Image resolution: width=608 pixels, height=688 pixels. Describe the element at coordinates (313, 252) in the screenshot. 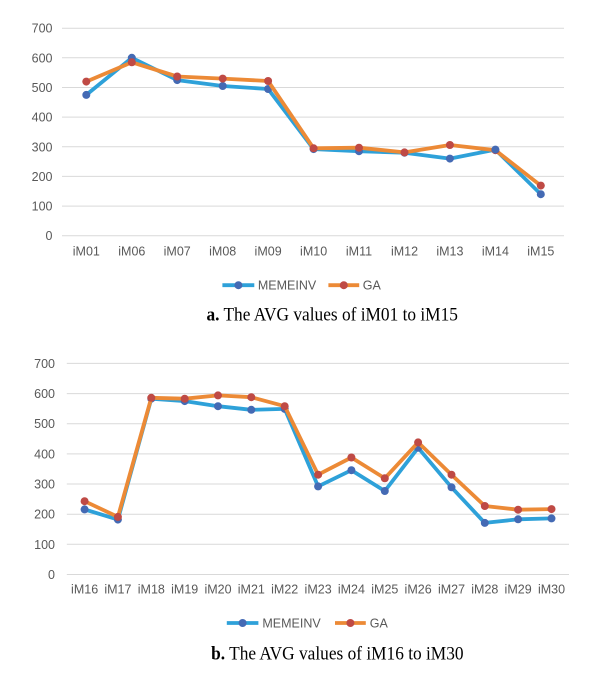

I see `svg-text: iM10` at that location.